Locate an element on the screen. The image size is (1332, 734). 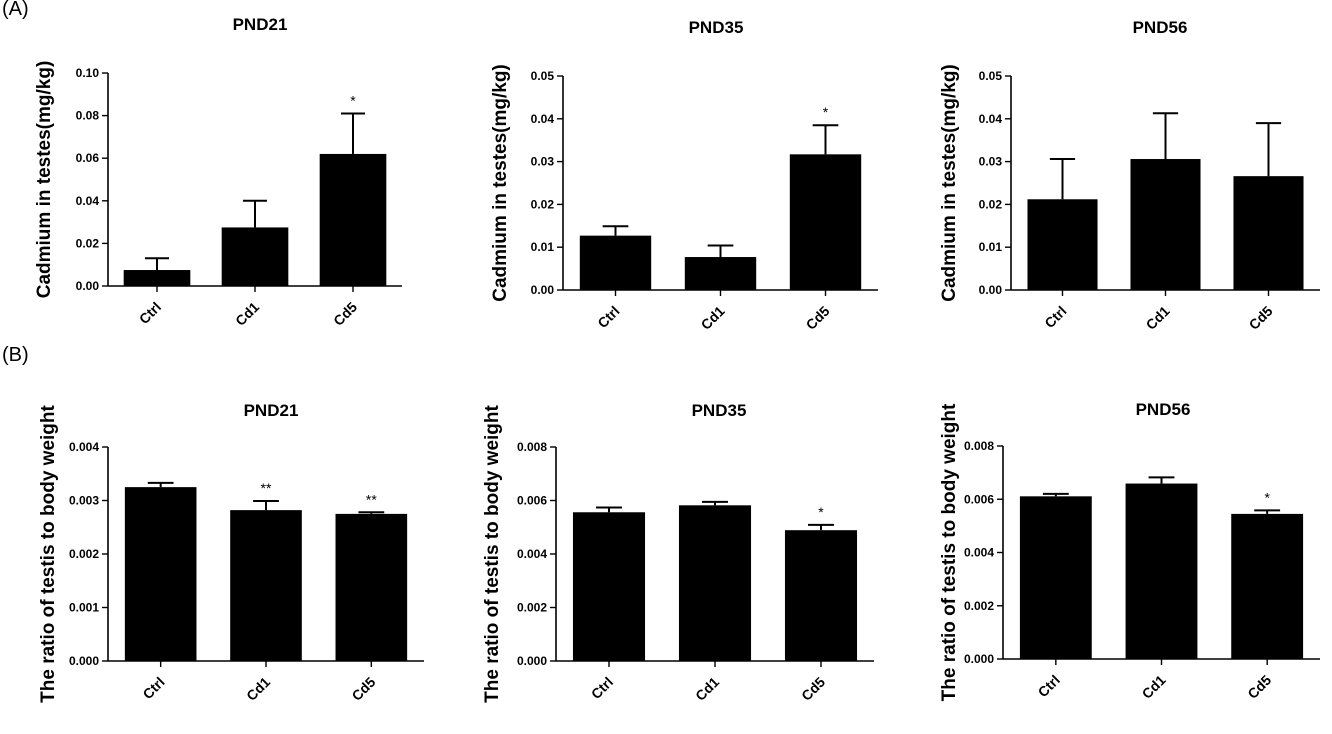
chart-5-ytick-label: 0.008 is located at coordinates (532, 447).